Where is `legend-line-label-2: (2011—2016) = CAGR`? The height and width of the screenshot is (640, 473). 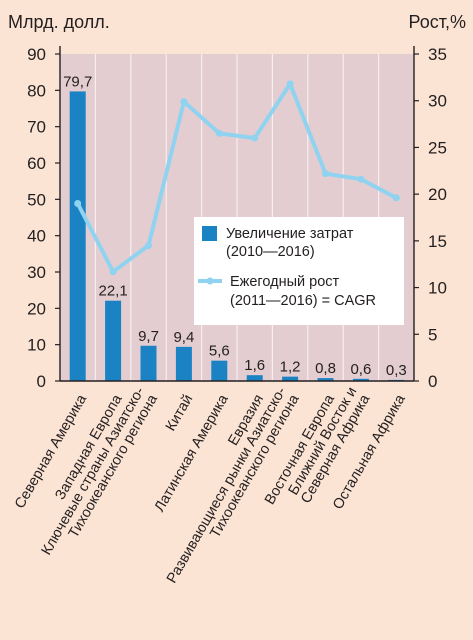 legend-line-label-2: (2011—2016) = CAGR is located at coordinates (303, 301).